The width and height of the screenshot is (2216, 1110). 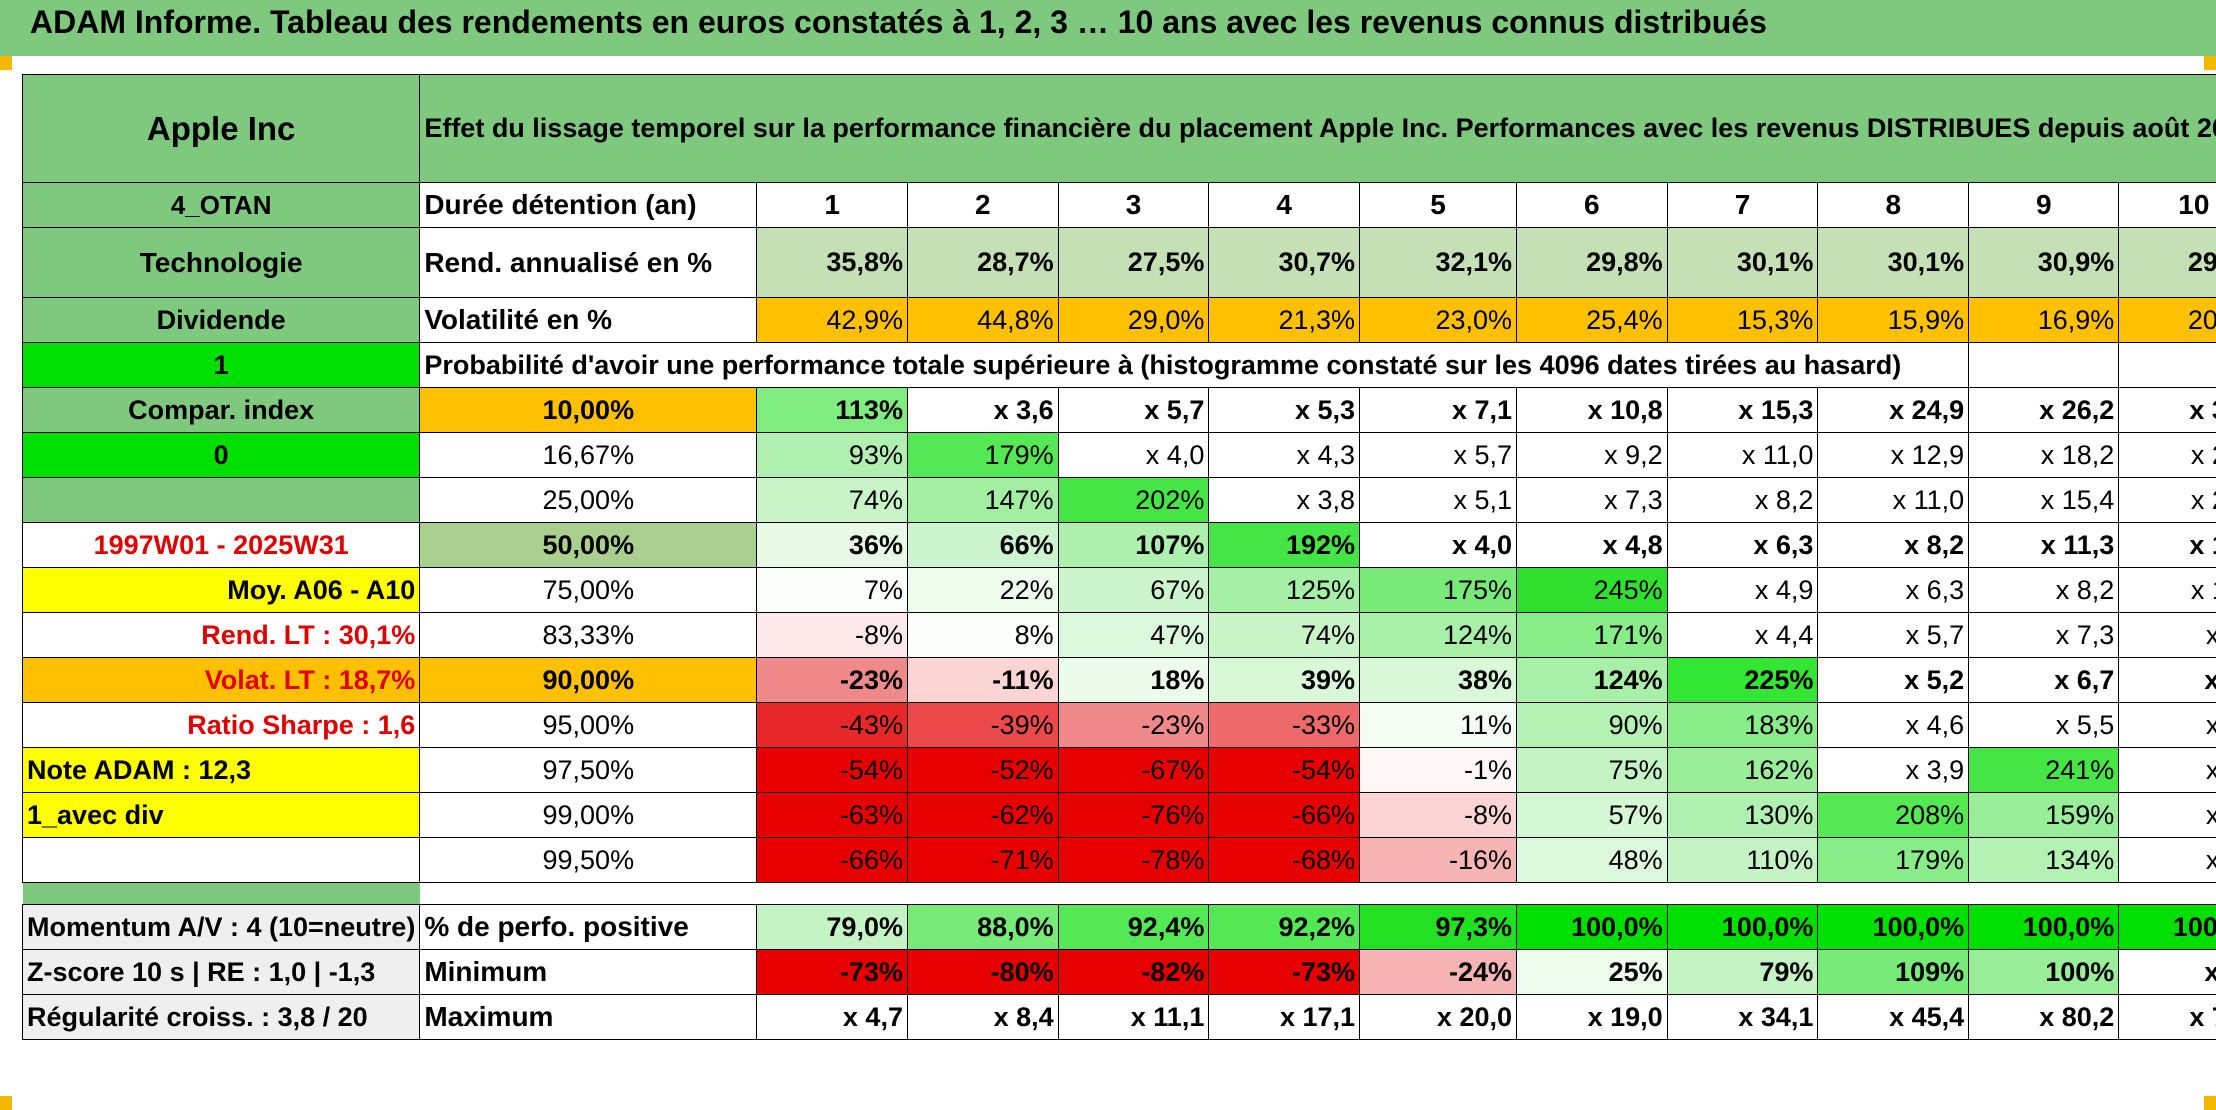 I want to click on prob-value: x 6,7, so click(x=2044, y=680).